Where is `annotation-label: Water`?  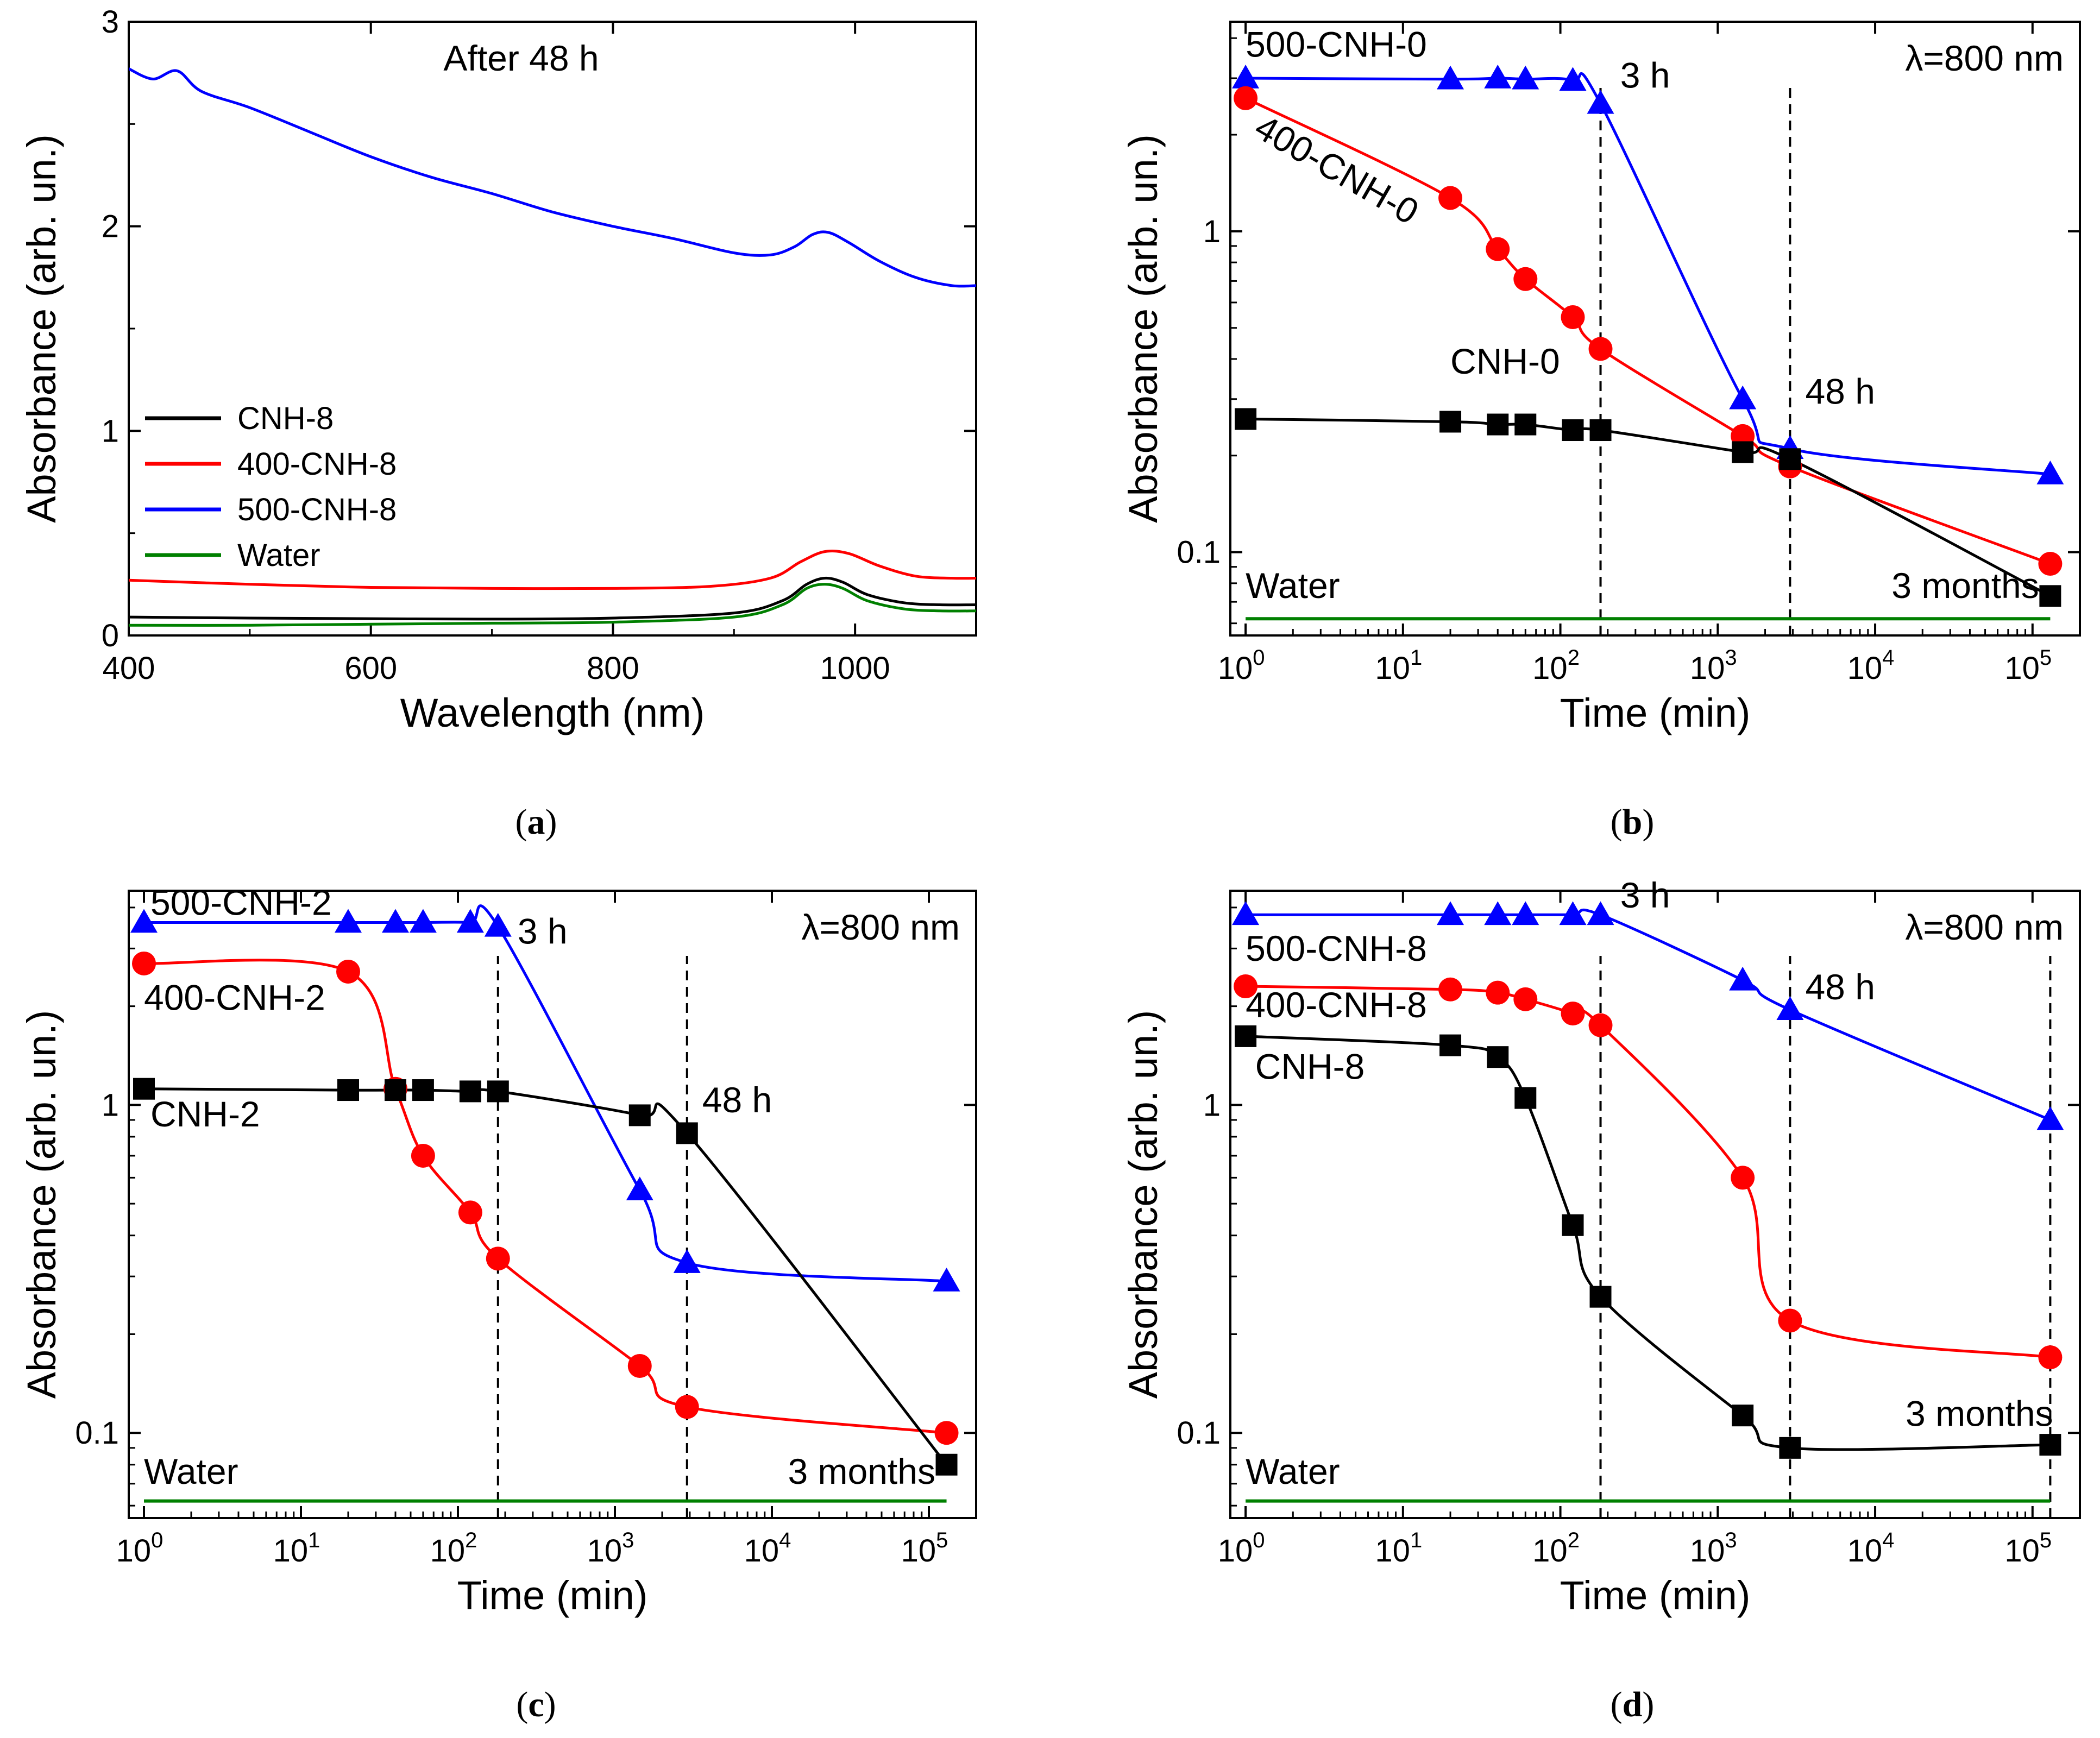 annotation-label: Water is located at coordinates (1293, 1471).